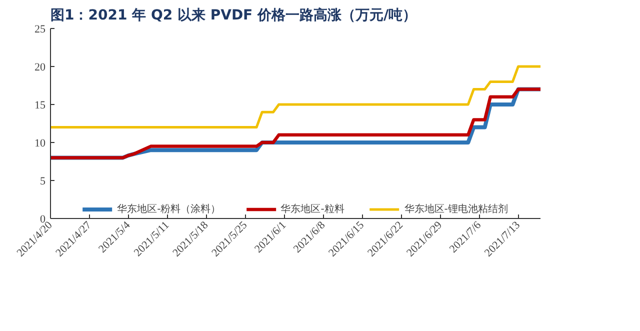  Describe the element at coordinates (169, 209) in the screenshot. I see `legend-label: 华东地区-粉料（涂料）` at that location.